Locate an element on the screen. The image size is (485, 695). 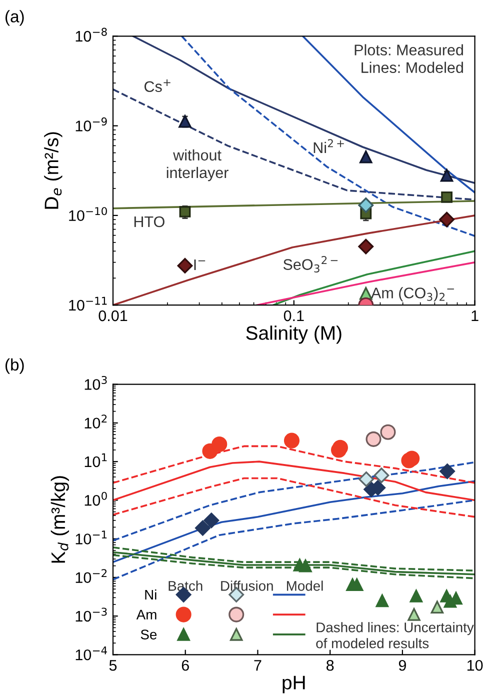
x-tick-label: 7 is located at coordinates (258, 665).